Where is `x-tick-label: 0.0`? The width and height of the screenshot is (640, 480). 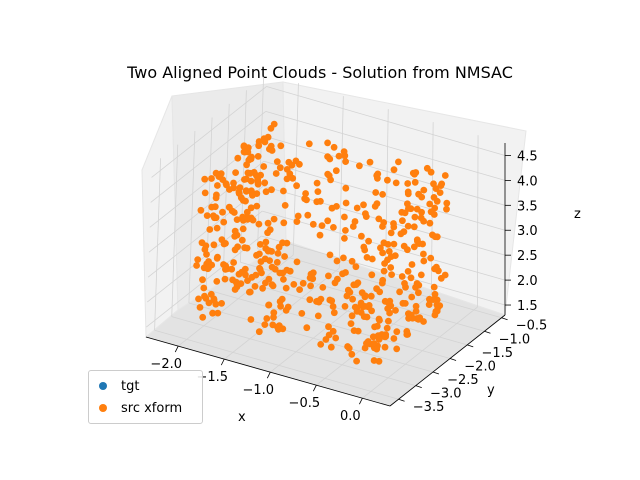 x-tick-label: 0.0 is located at coordinates (350, 416).